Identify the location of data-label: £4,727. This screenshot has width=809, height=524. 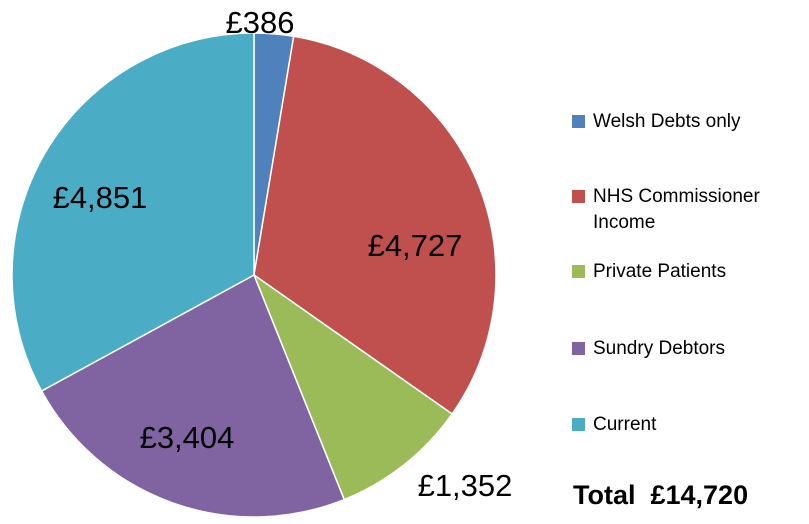
(415, 245).